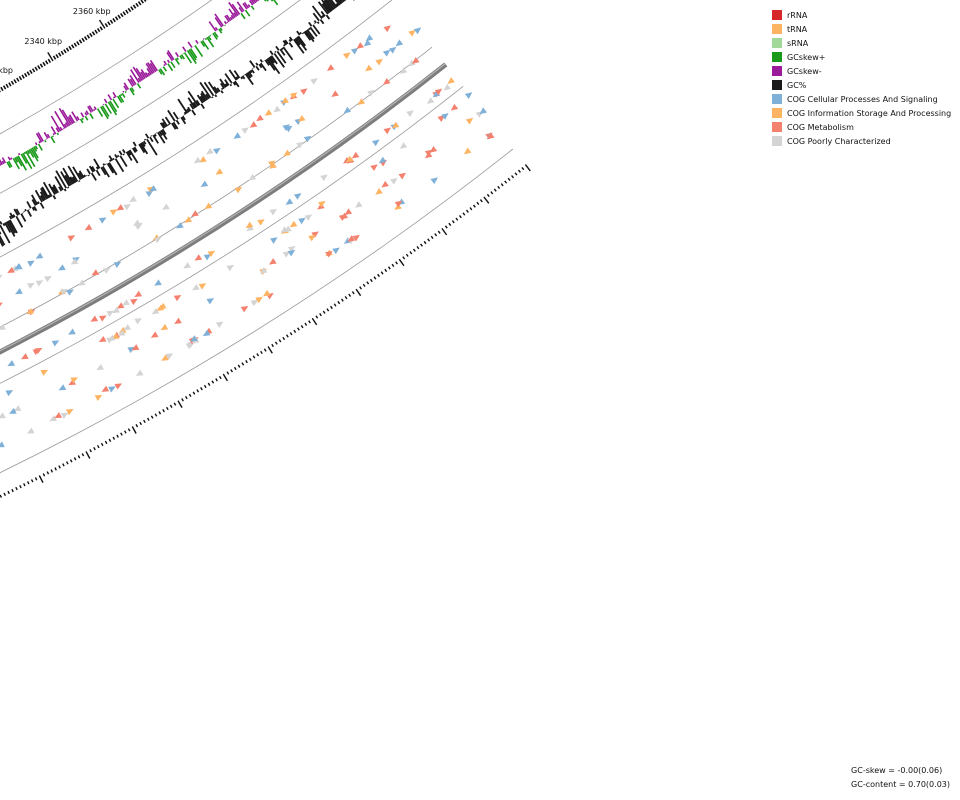 This screenshot has width=960, height=800. What do you see at coordinates (861, 29) in the screenshot?
I see `legend-item-trna: tRNA` at bounding box center [861, 29].